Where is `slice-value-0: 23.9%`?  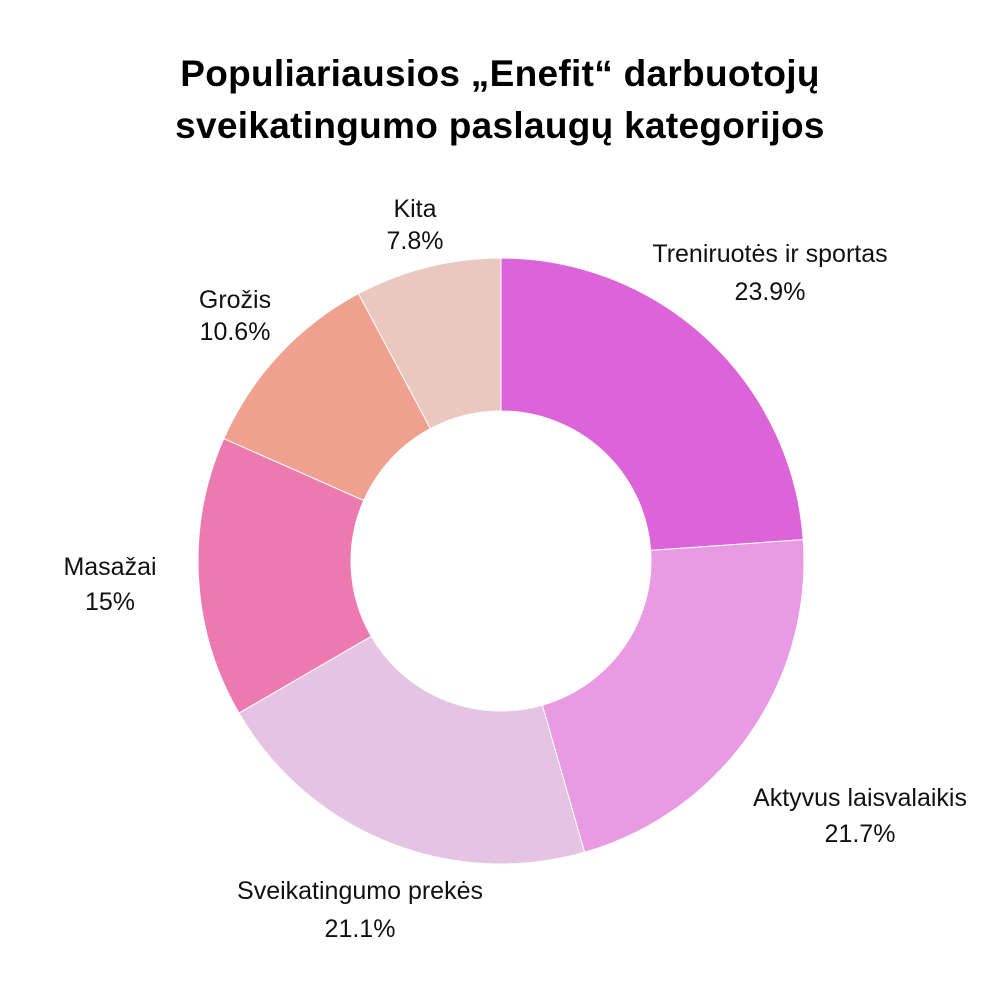 slice-value-0: 23.9% is located at coordinates (770, 292).